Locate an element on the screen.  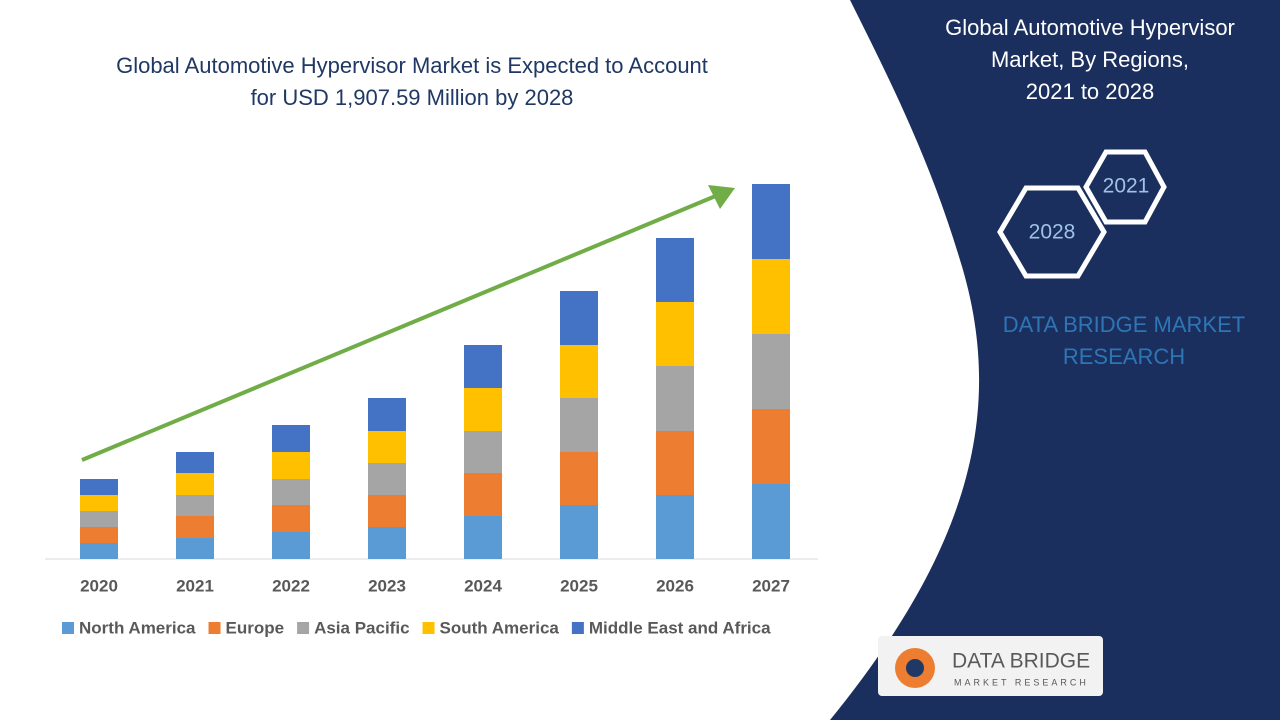
legend-label: Asia Pacific is located at coordinates (361, 627).